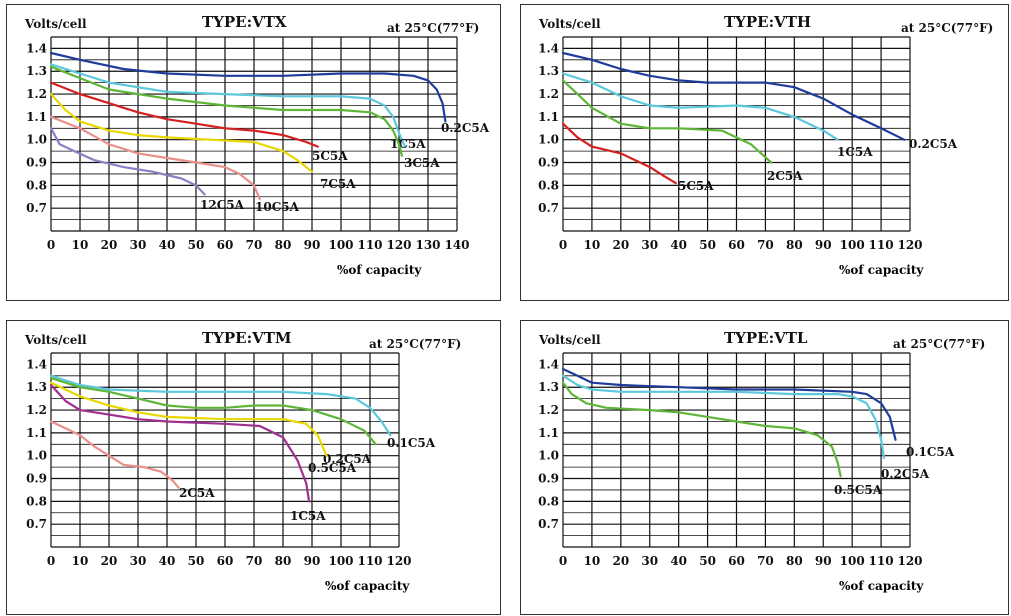 The width and height of the screenshot is (1011, 616). Describe the element at coordinates (338, 184) in the screenshot. I see `series-label: 7C5A` at that location.